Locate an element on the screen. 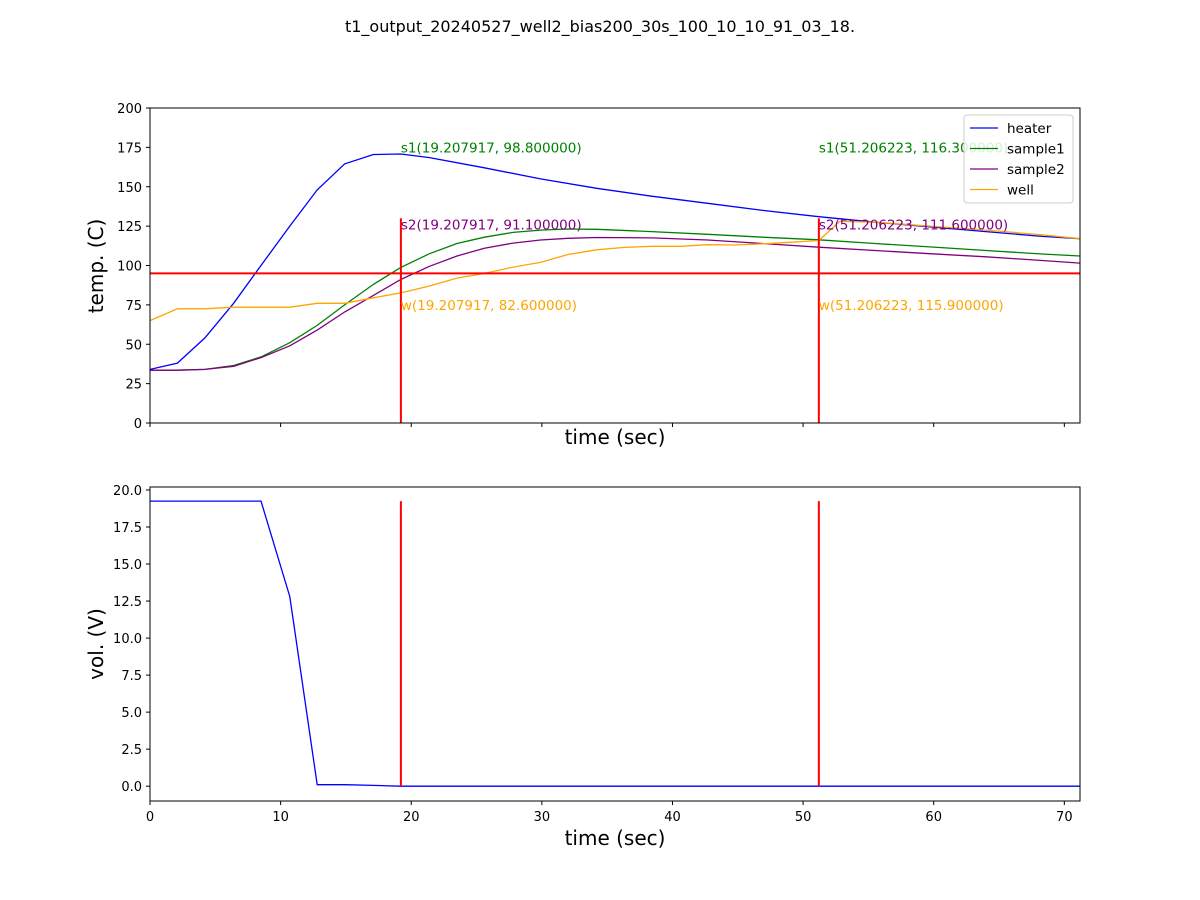 This screenshot has height=900, width=1200. legend-label-sample1: sample1 is located at coordinates (1036, 150).